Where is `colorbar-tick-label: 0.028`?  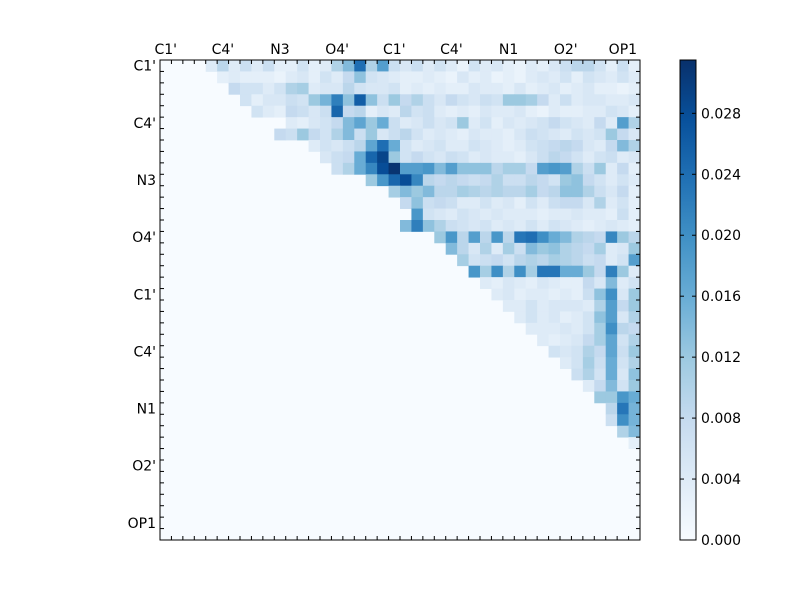
colorbar-tick-label: 0.028 is located at coordinates (721, 114).